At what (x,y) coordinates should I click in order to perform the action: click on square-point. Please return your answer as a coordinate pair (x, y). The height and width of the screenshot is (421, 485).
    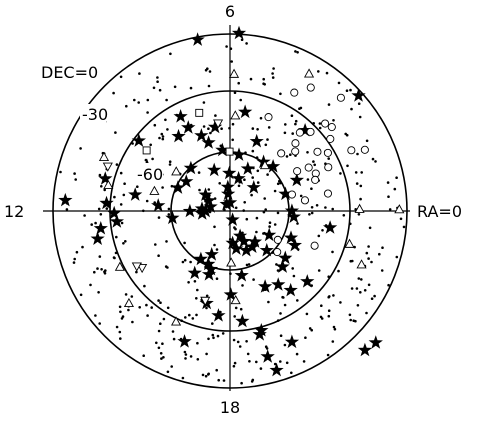
    Looking at the image, I should click on (229, 151).